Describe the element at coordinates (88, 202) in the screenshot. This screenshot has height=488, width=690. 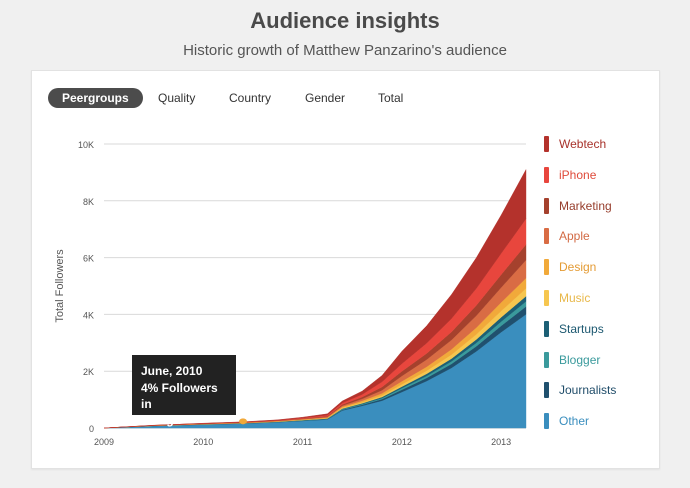
I see `y-tick-label: 8K` at that location.